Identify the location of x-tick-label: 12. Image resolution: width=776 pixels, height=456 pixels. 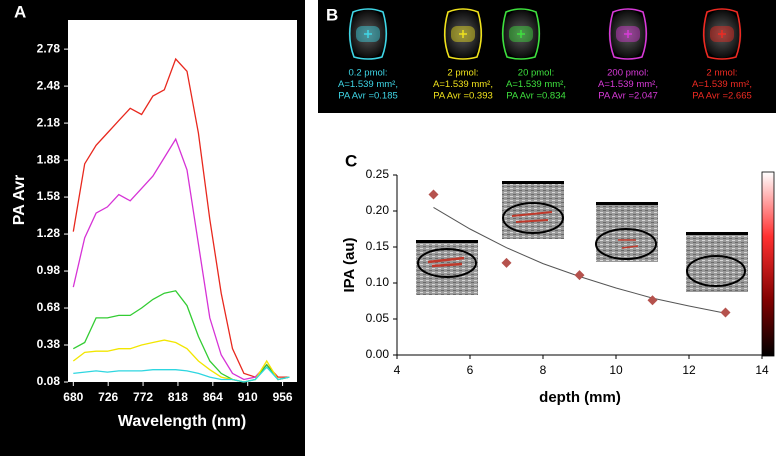
(689, 370).